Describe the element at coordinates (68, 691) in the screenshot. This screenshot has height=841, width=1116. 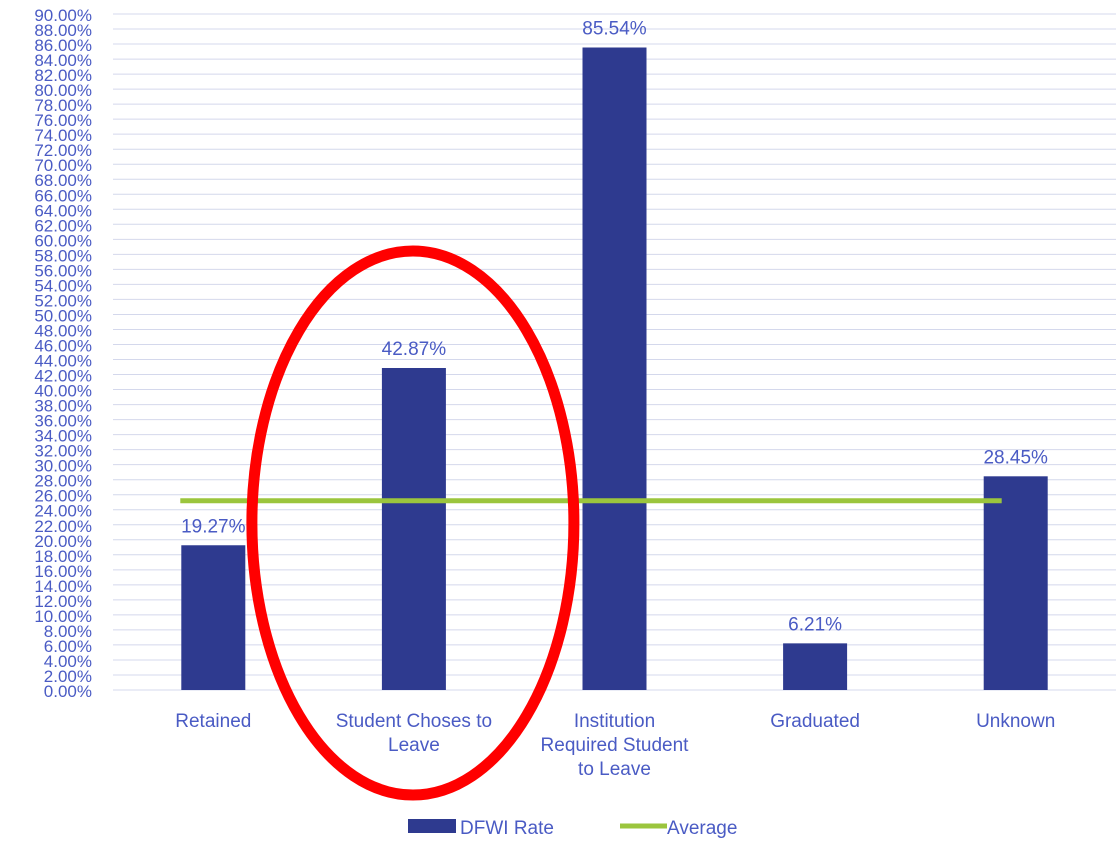
I see `y-tick-label: 0.00%` at that location.